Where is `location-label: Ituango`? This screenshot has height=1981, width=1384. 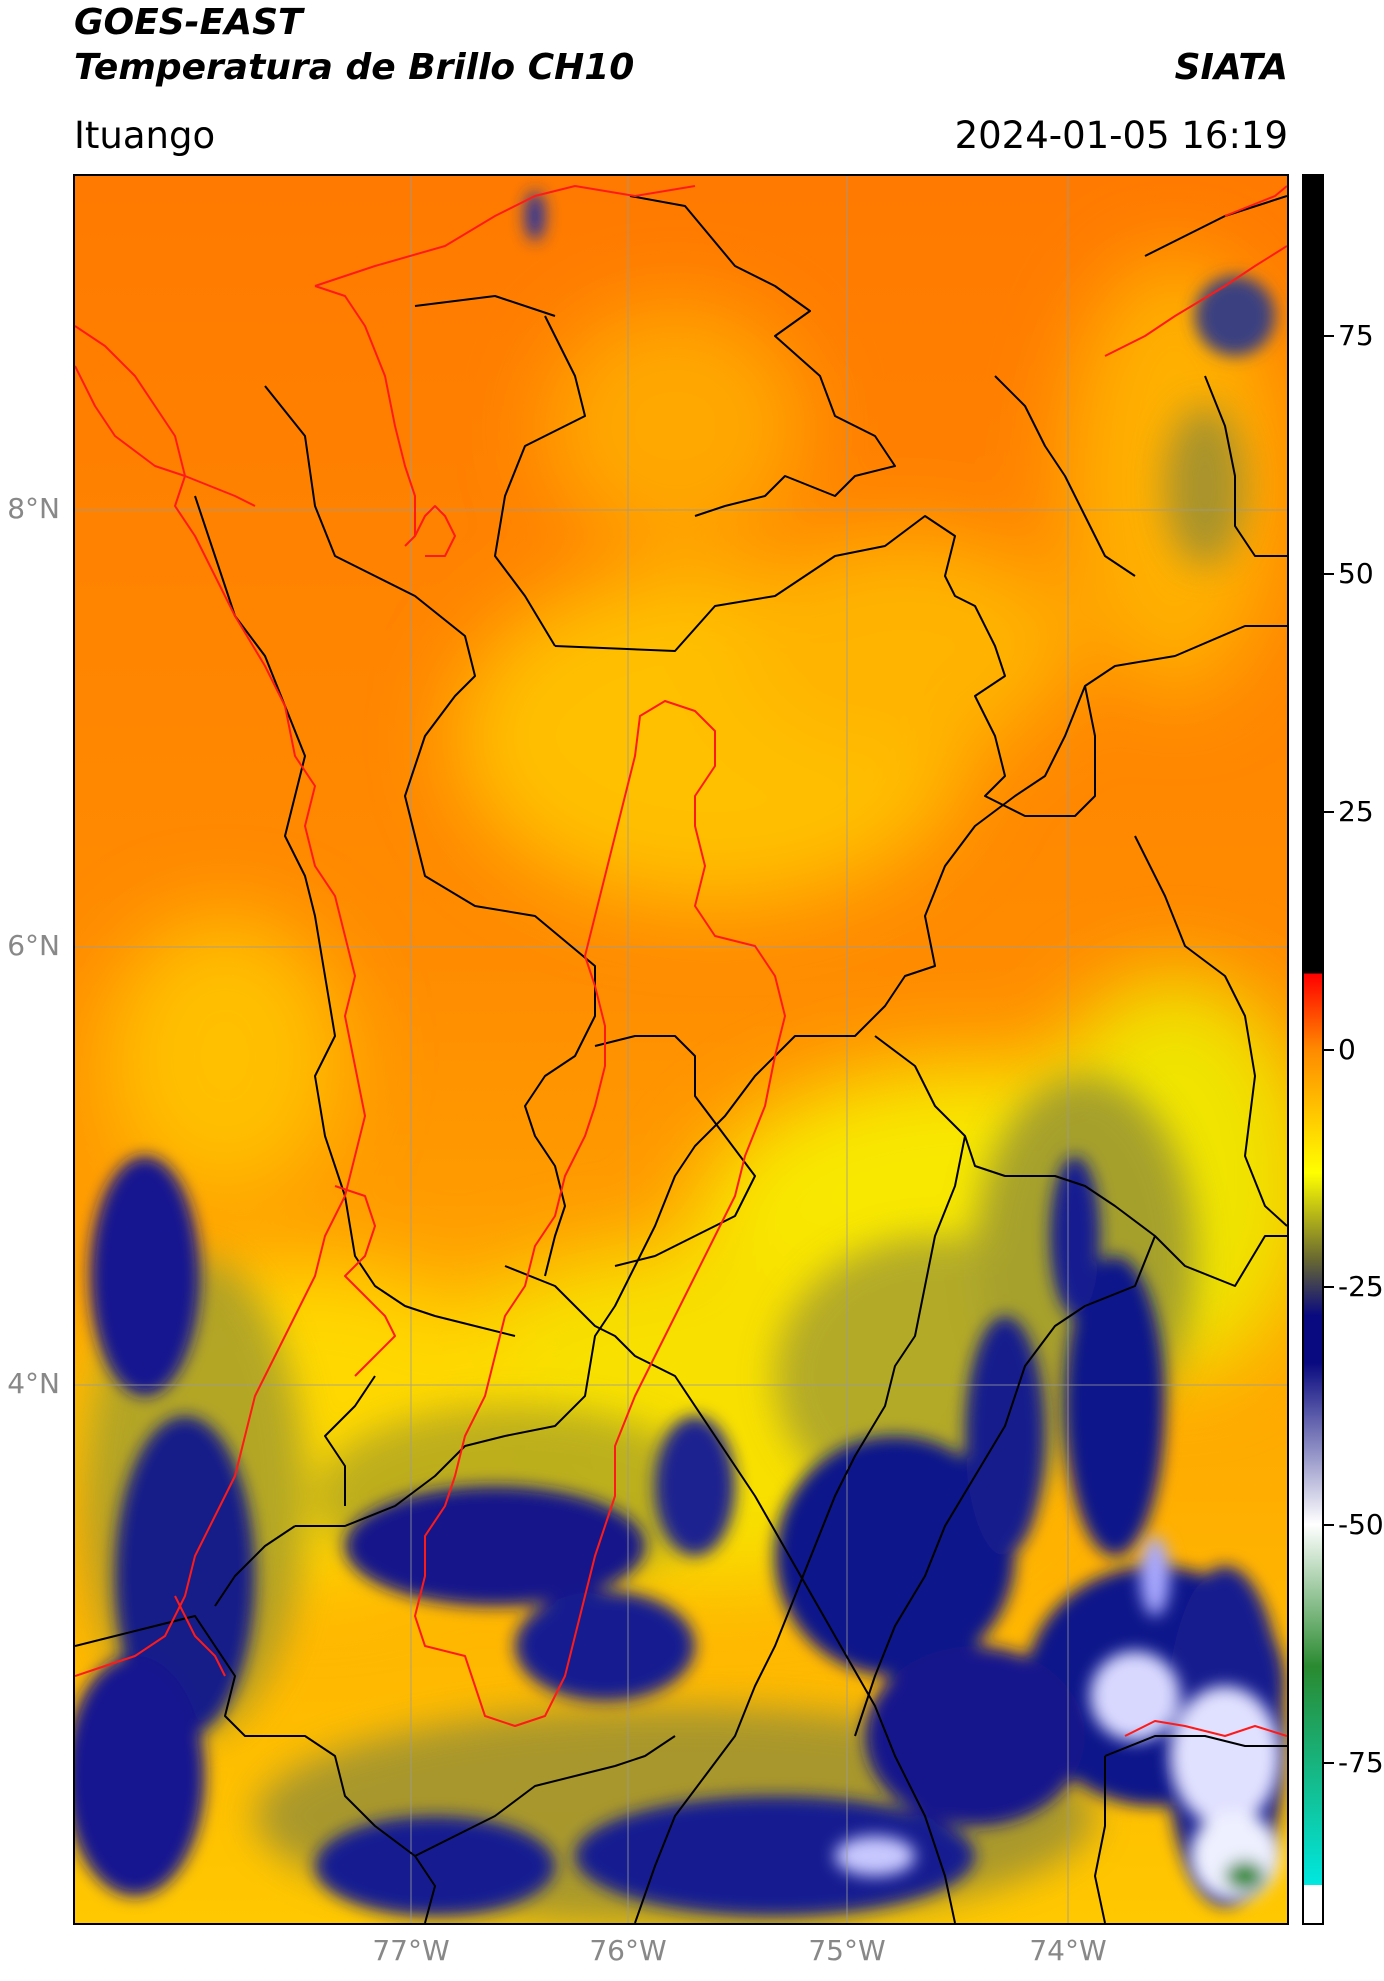 location-label: Ituango is located at coordinates (145, 135).